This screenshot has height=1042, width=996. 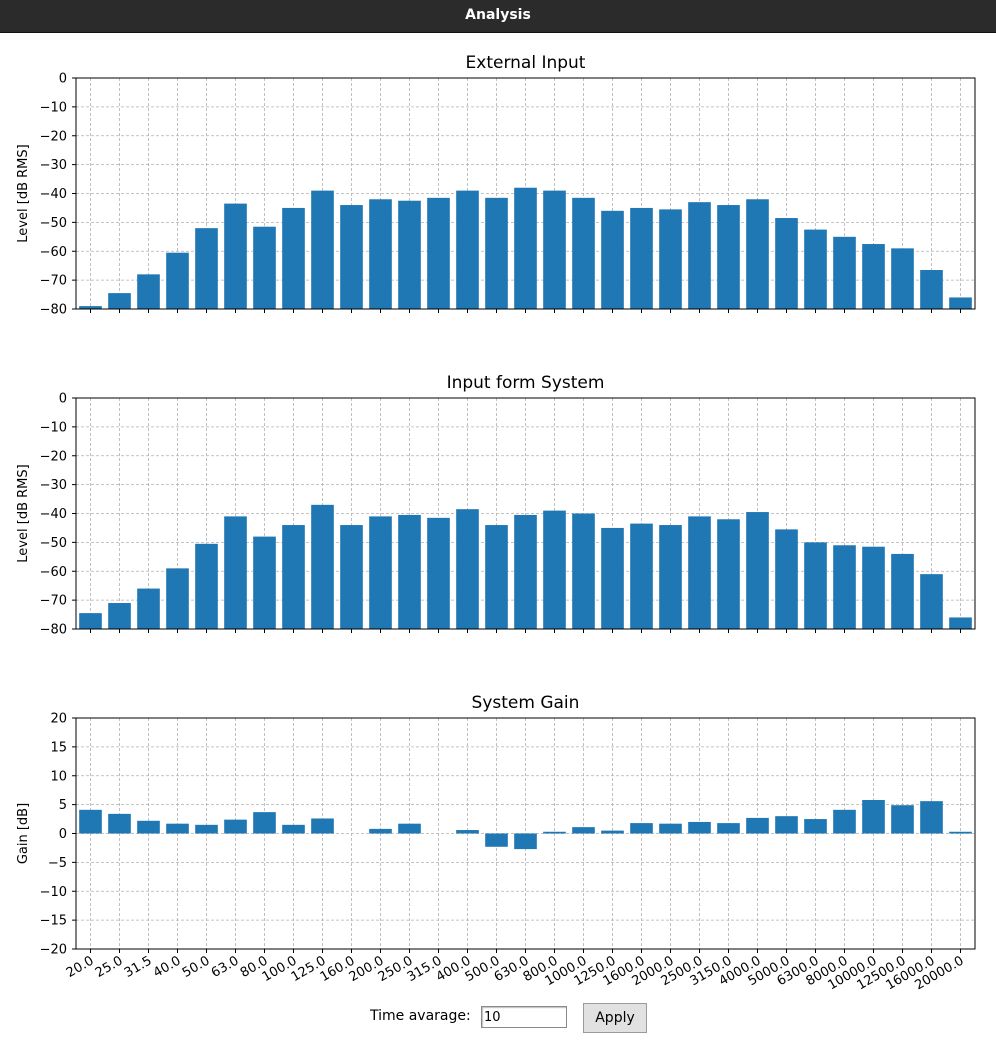 I want to click on x-tick-label: 50.0, so click(x=196, y=966).